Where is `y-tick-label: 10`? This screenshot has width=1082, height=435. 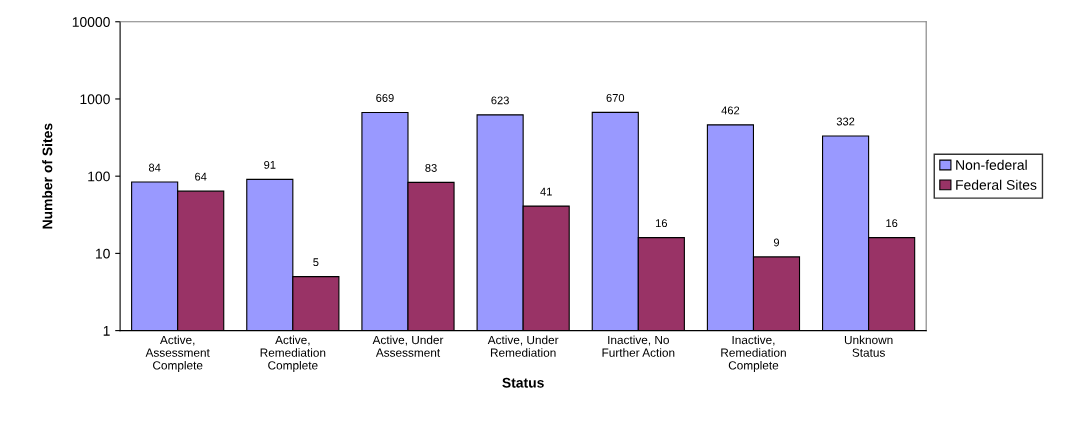
y-tick-label: 10 is located at coordinates (102, 253).